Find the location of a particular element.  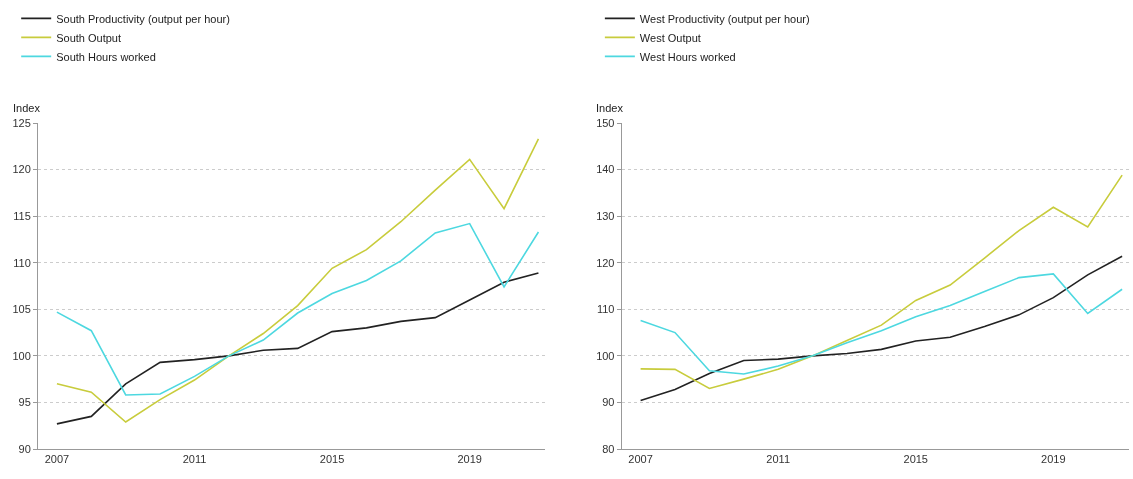

legend-label: South Productivity (output per hour) is located at coordinates (143, 18).